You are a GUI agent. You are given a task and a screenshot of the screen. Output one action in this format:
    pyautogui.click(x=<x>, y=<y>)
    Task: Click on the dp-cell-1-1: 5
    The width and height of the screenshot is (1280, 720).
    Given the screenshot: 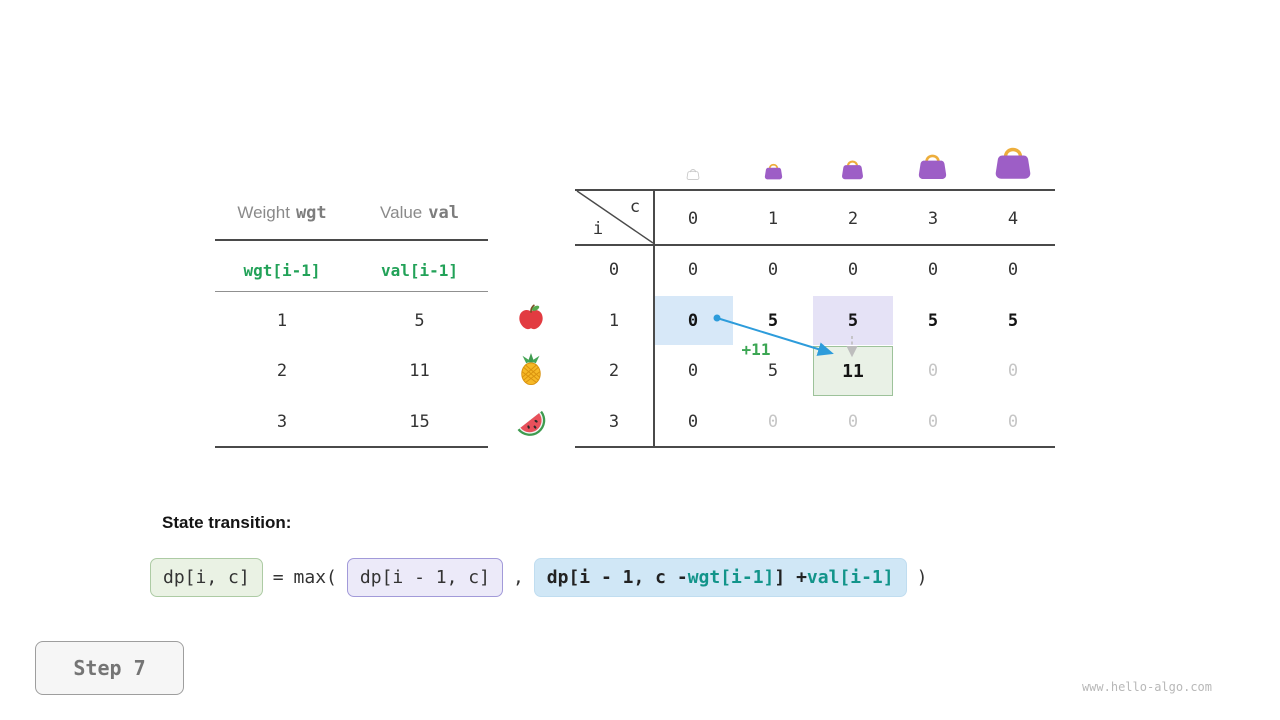 What is the action you would take?
    pyautogui.click(x=773, y=321)
    